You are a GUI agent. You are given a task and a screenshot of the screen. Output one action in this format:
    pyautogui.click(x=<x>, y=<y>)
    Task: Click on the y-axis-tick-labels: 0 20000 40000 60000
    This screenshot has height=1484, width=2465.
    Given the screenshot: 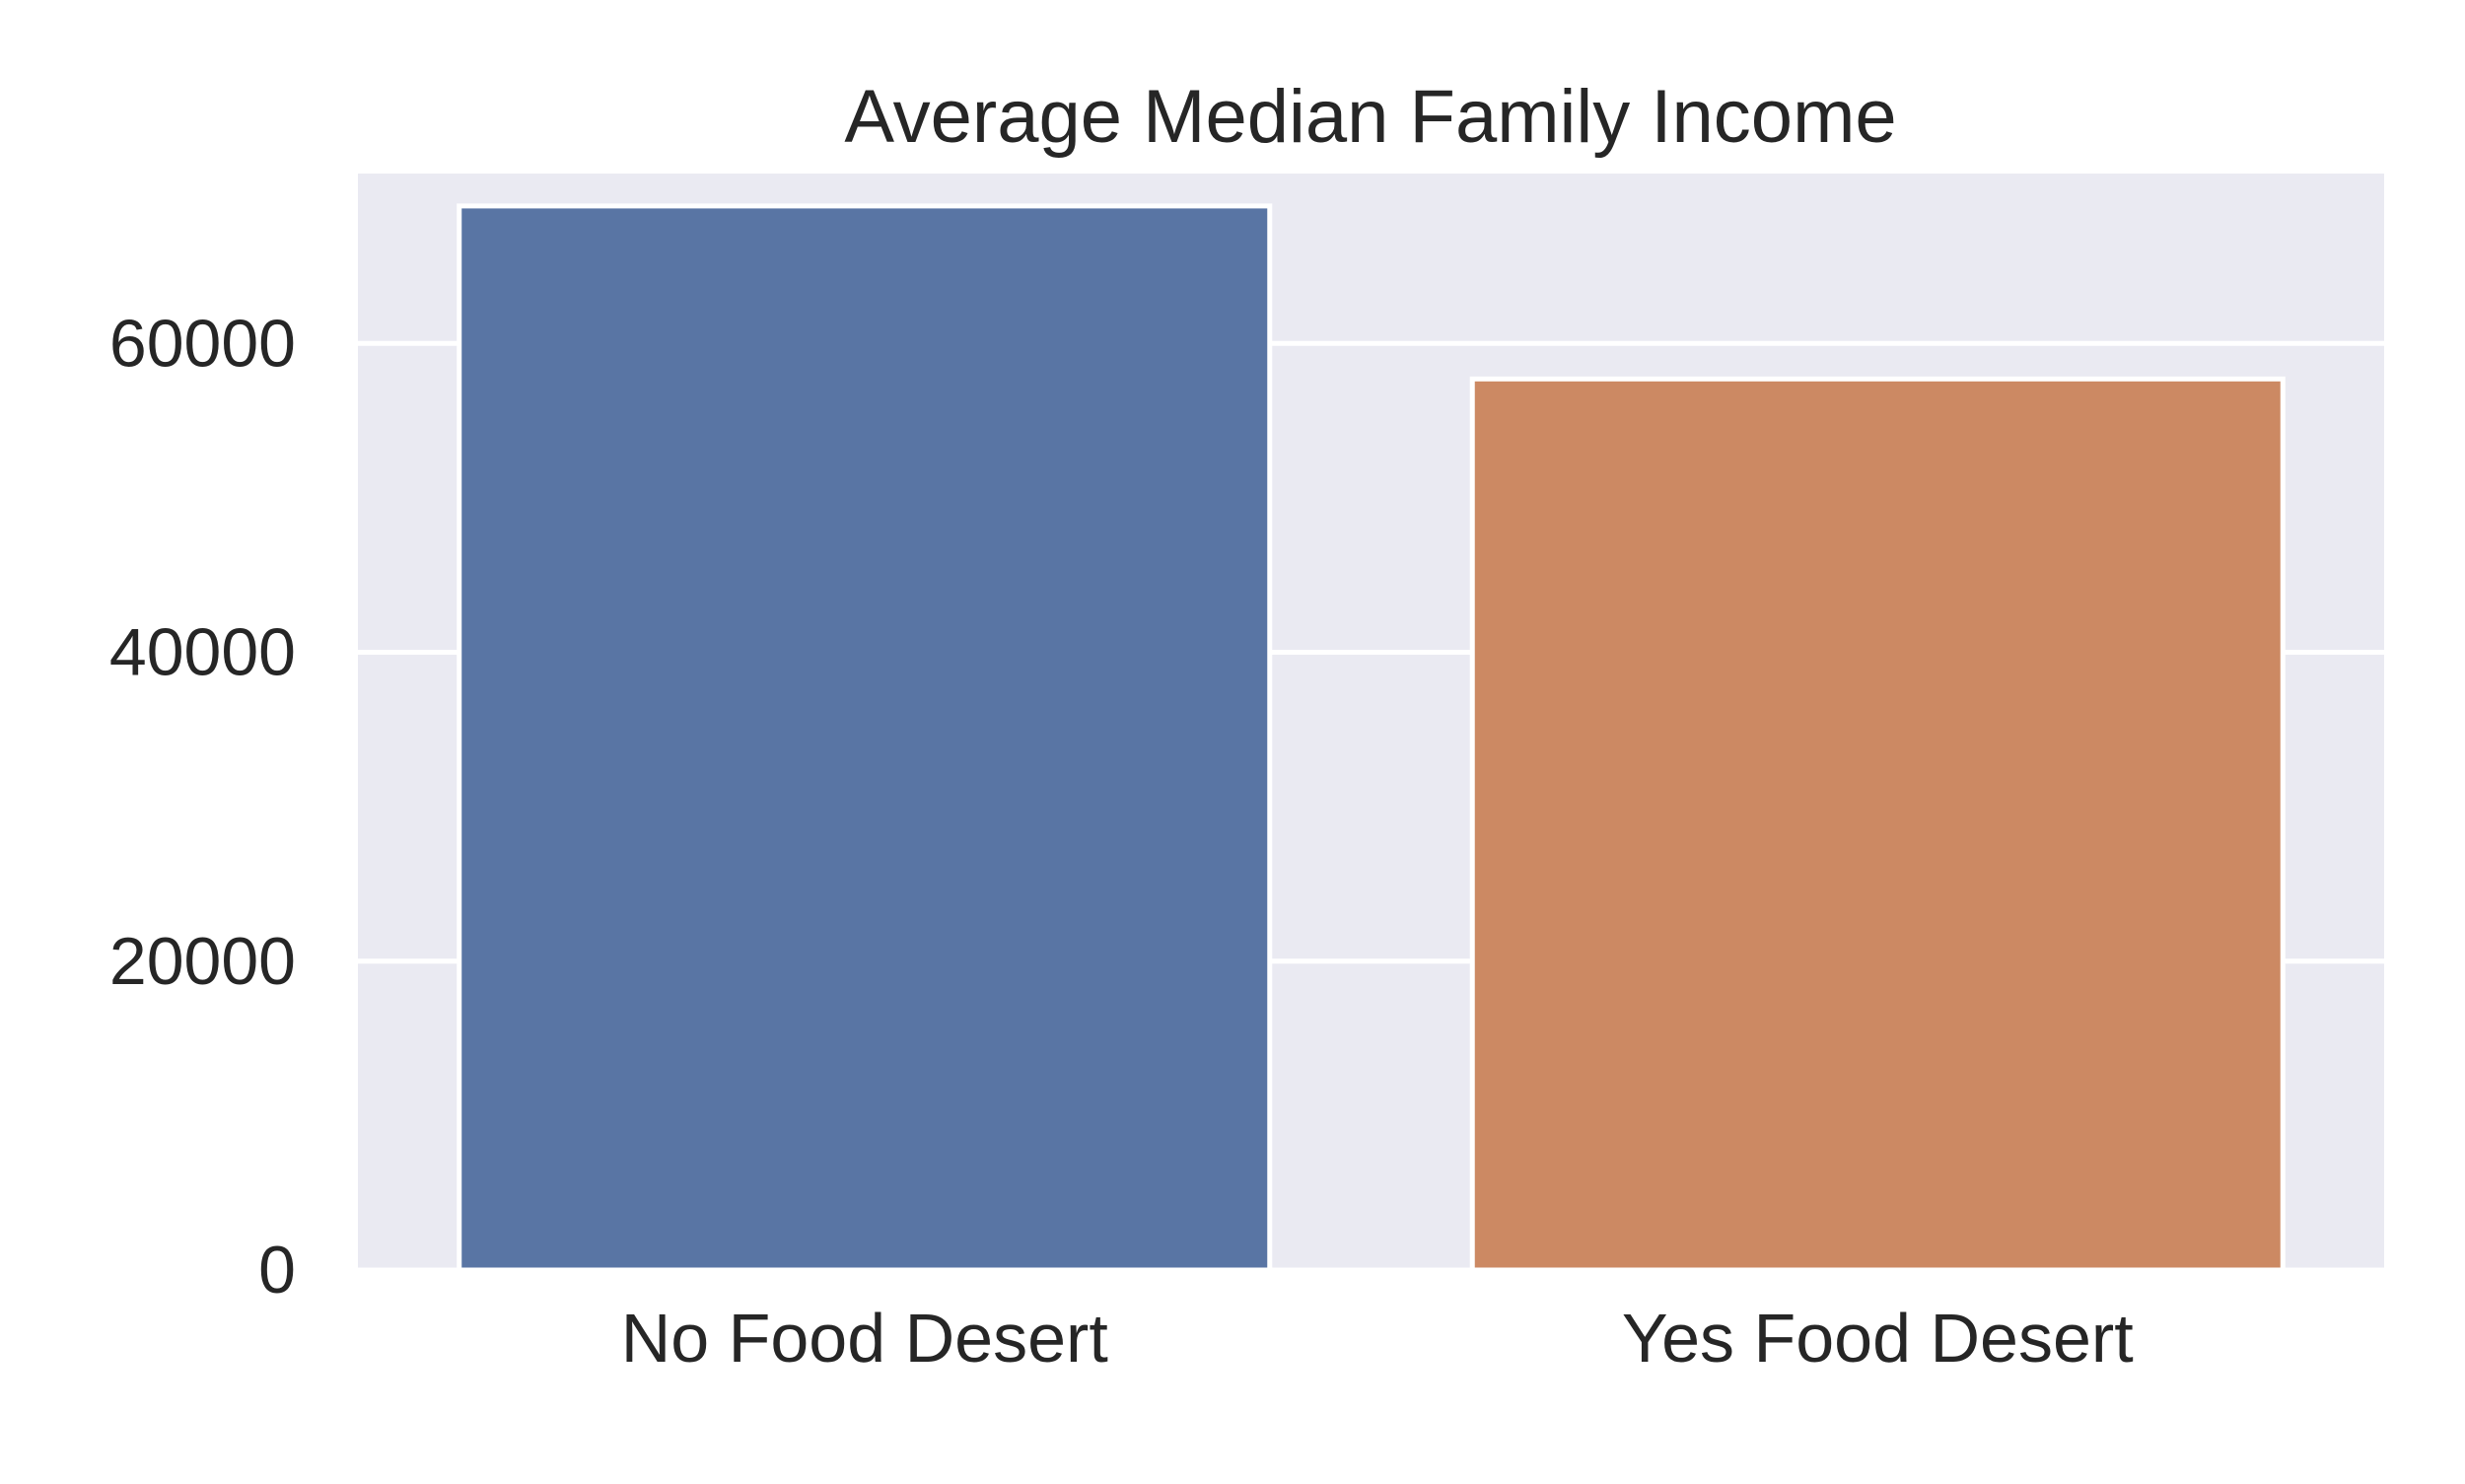 What is the action you would take?
    pyautogui.click(x=202, y=806)
    